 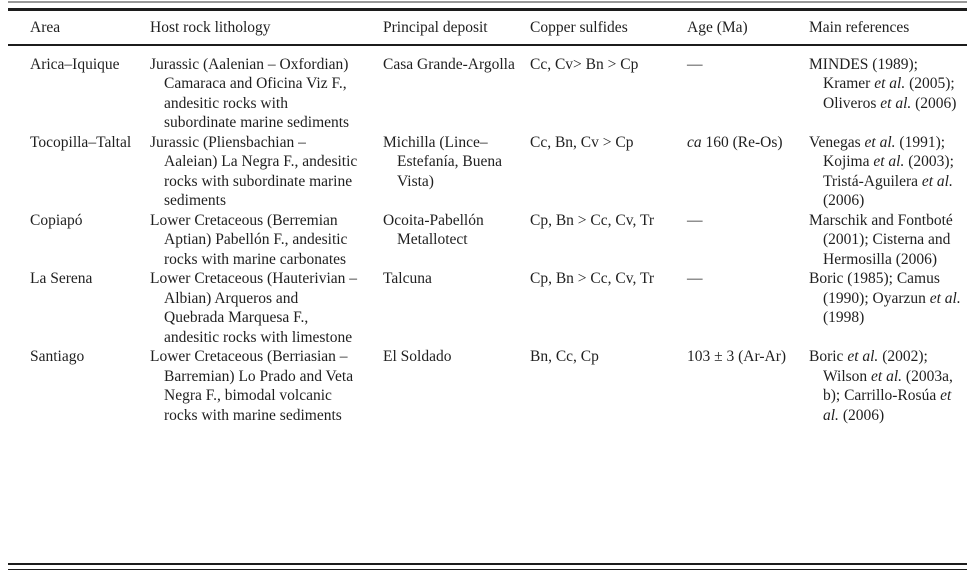 What do you see at coordinates (81, 142) in the screenshot?
I see `cell-area: Tocopilla–Taltal` at bounding box center [81, 142].